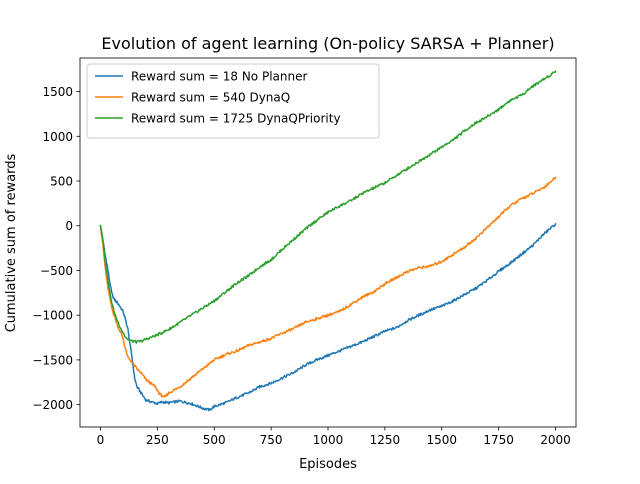 Image resolution: width=640 pixels, height=484 pixels. Describe the element at coordinates (157, 440) in the screenshot. I see `x-tick-label: 250` at that location.